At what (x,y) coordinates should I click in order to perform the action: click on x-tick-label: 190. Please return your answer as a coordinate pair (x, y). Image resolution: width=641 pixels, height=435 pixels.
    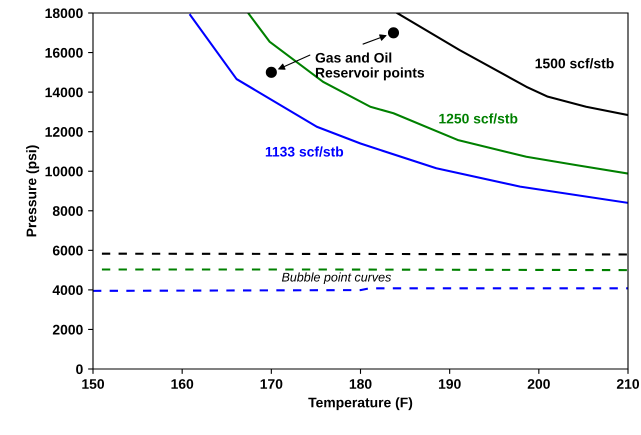
    Looking at the image, I should click on (449, 384).